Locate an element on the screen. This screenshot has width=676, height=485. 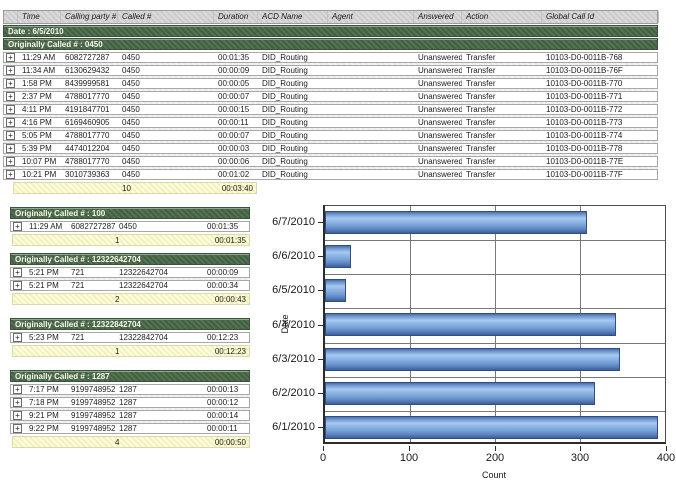
date-group-banner: Date : 6/5/2010 is located at coordinates (330, 31).